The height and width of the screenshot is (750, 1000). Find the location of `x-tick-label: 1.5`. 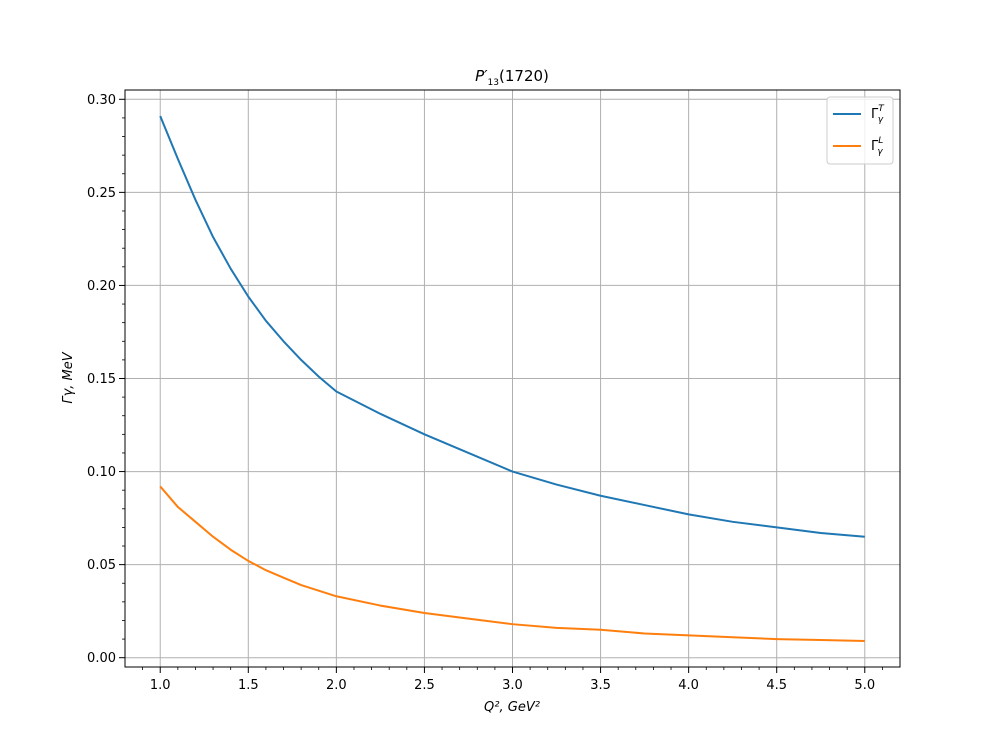

x-tick-label: 1.5 is located at coordinates (248, 685).